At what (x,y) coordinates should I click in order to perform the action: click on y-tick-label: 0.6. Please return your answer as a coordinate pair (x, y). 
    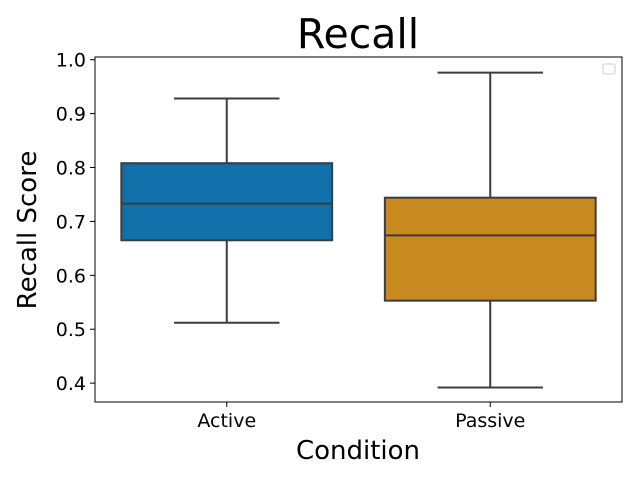
    Looking at the image, I should click on (71, 276).